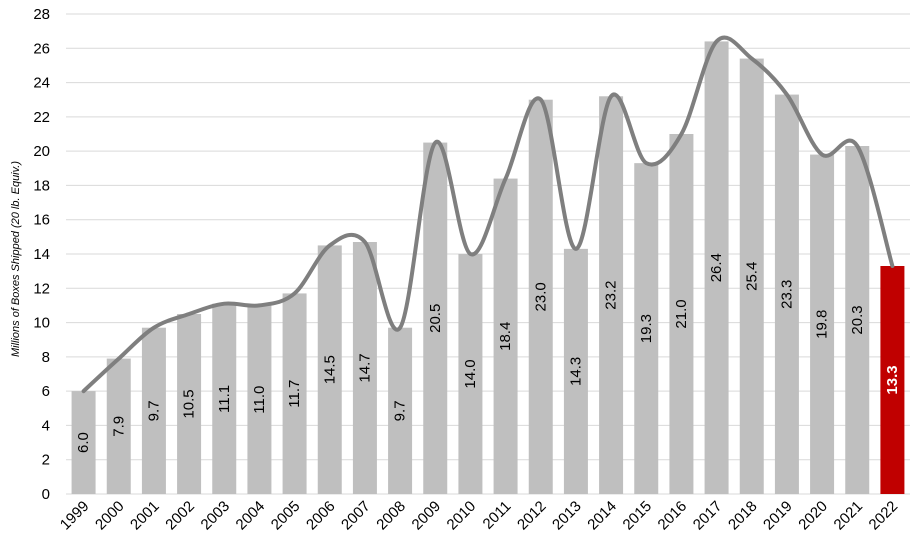  I want to click on y-tick-label: 16, so click(41, 220).